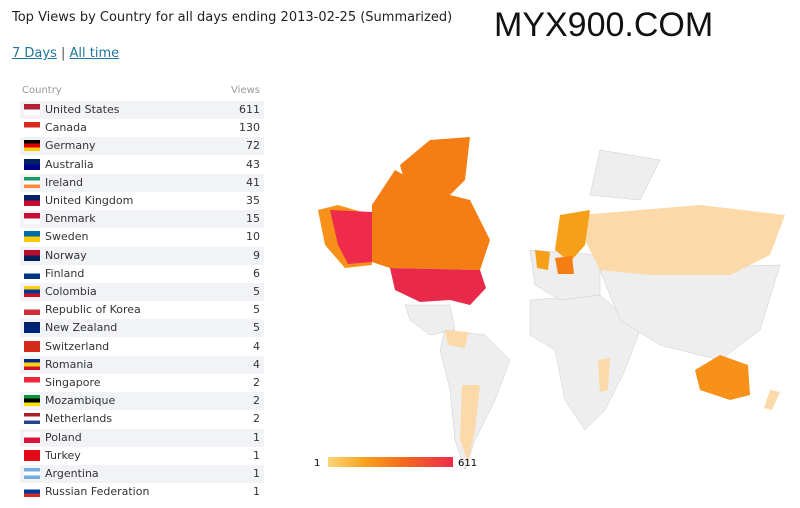 The height and width of the screenshot is (508, 800). Describe the element at coordinates (93, 310) in the screenshot. I see `country-name: Republic of Korea` at that location.